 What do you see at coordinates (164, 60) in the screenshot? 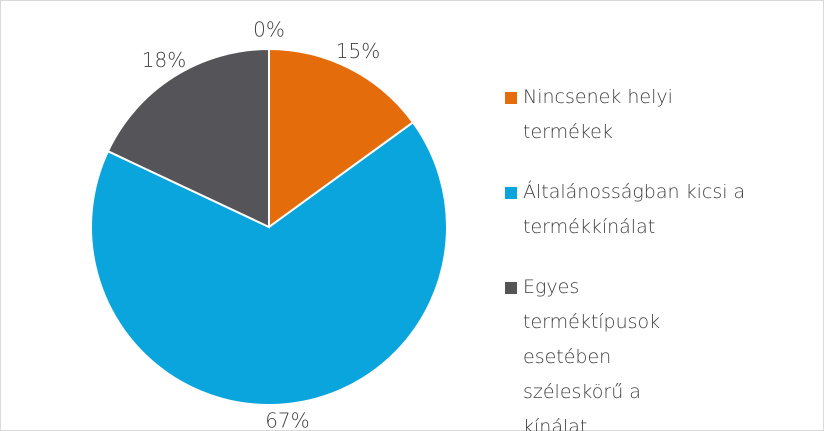
I see `data-label: 18%` at bounding box center [164, 60].